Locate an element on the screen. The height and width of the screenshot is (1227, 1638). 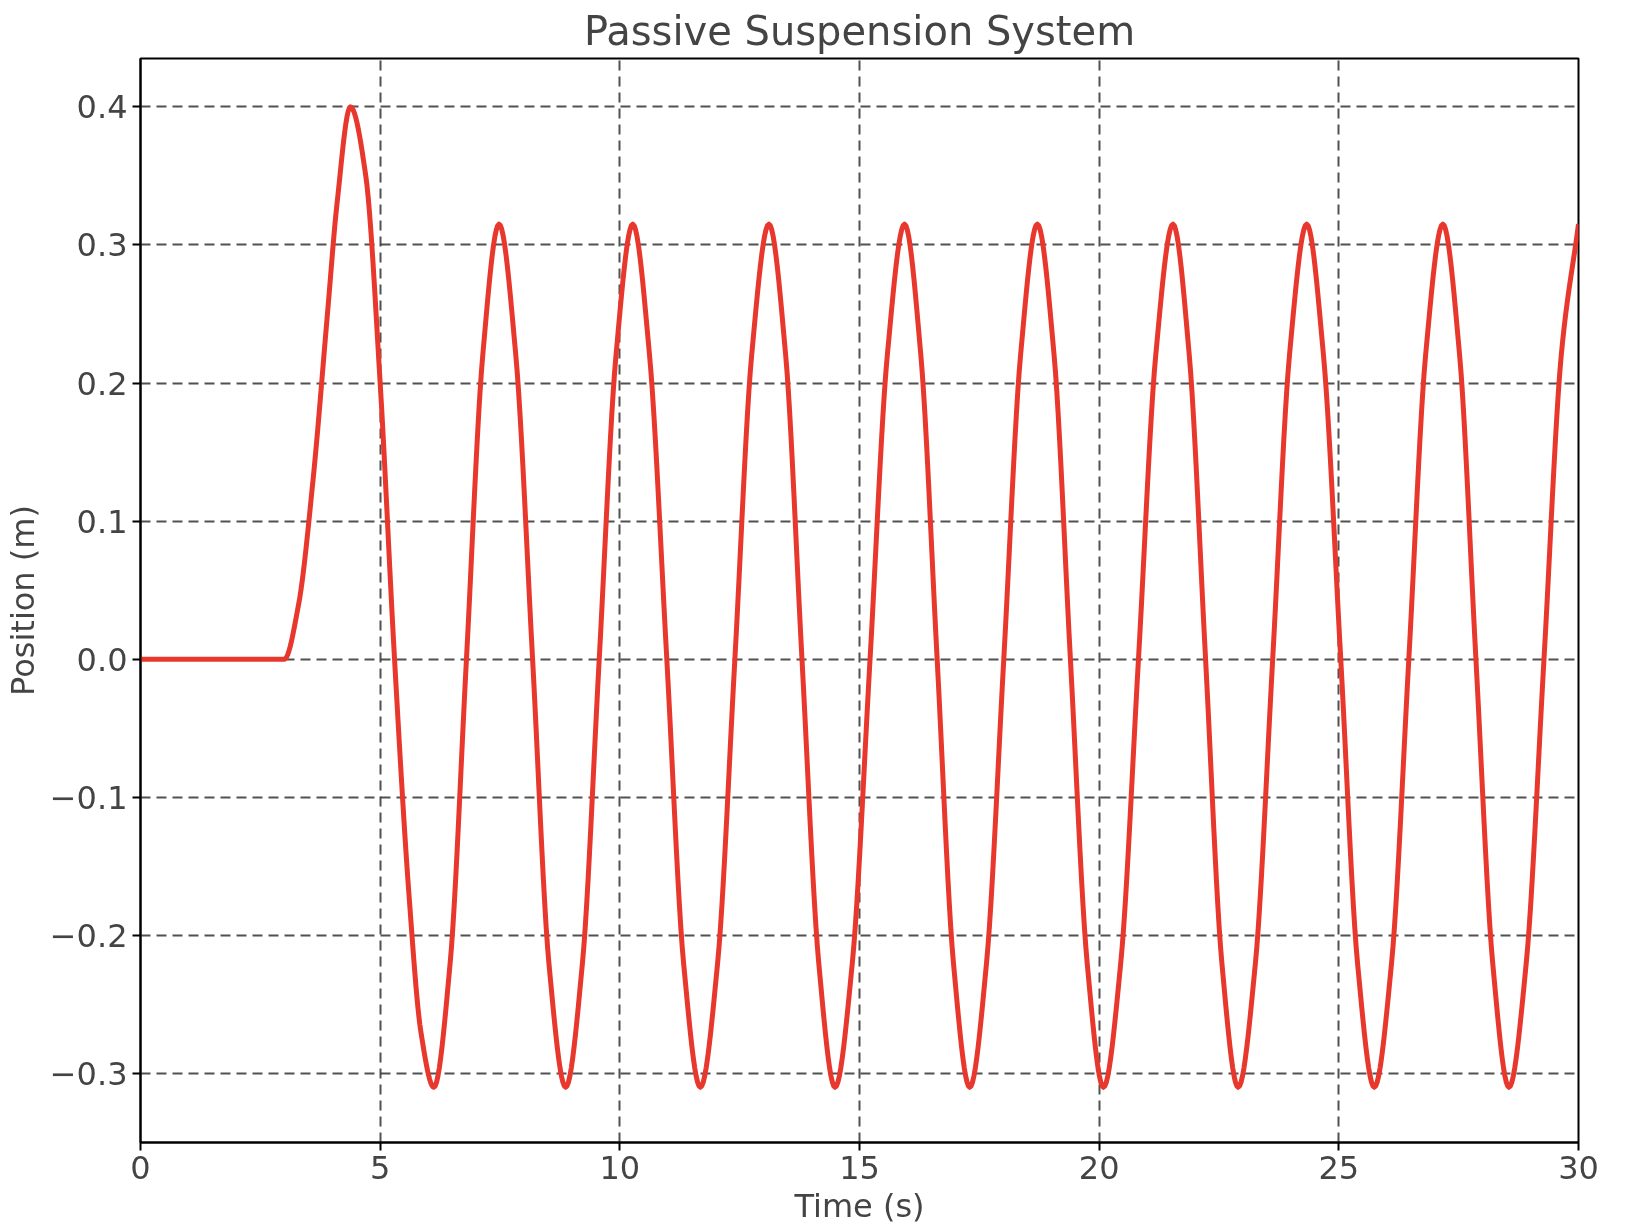
x-tick-label: 10 is located at coordinates (620, 1167).